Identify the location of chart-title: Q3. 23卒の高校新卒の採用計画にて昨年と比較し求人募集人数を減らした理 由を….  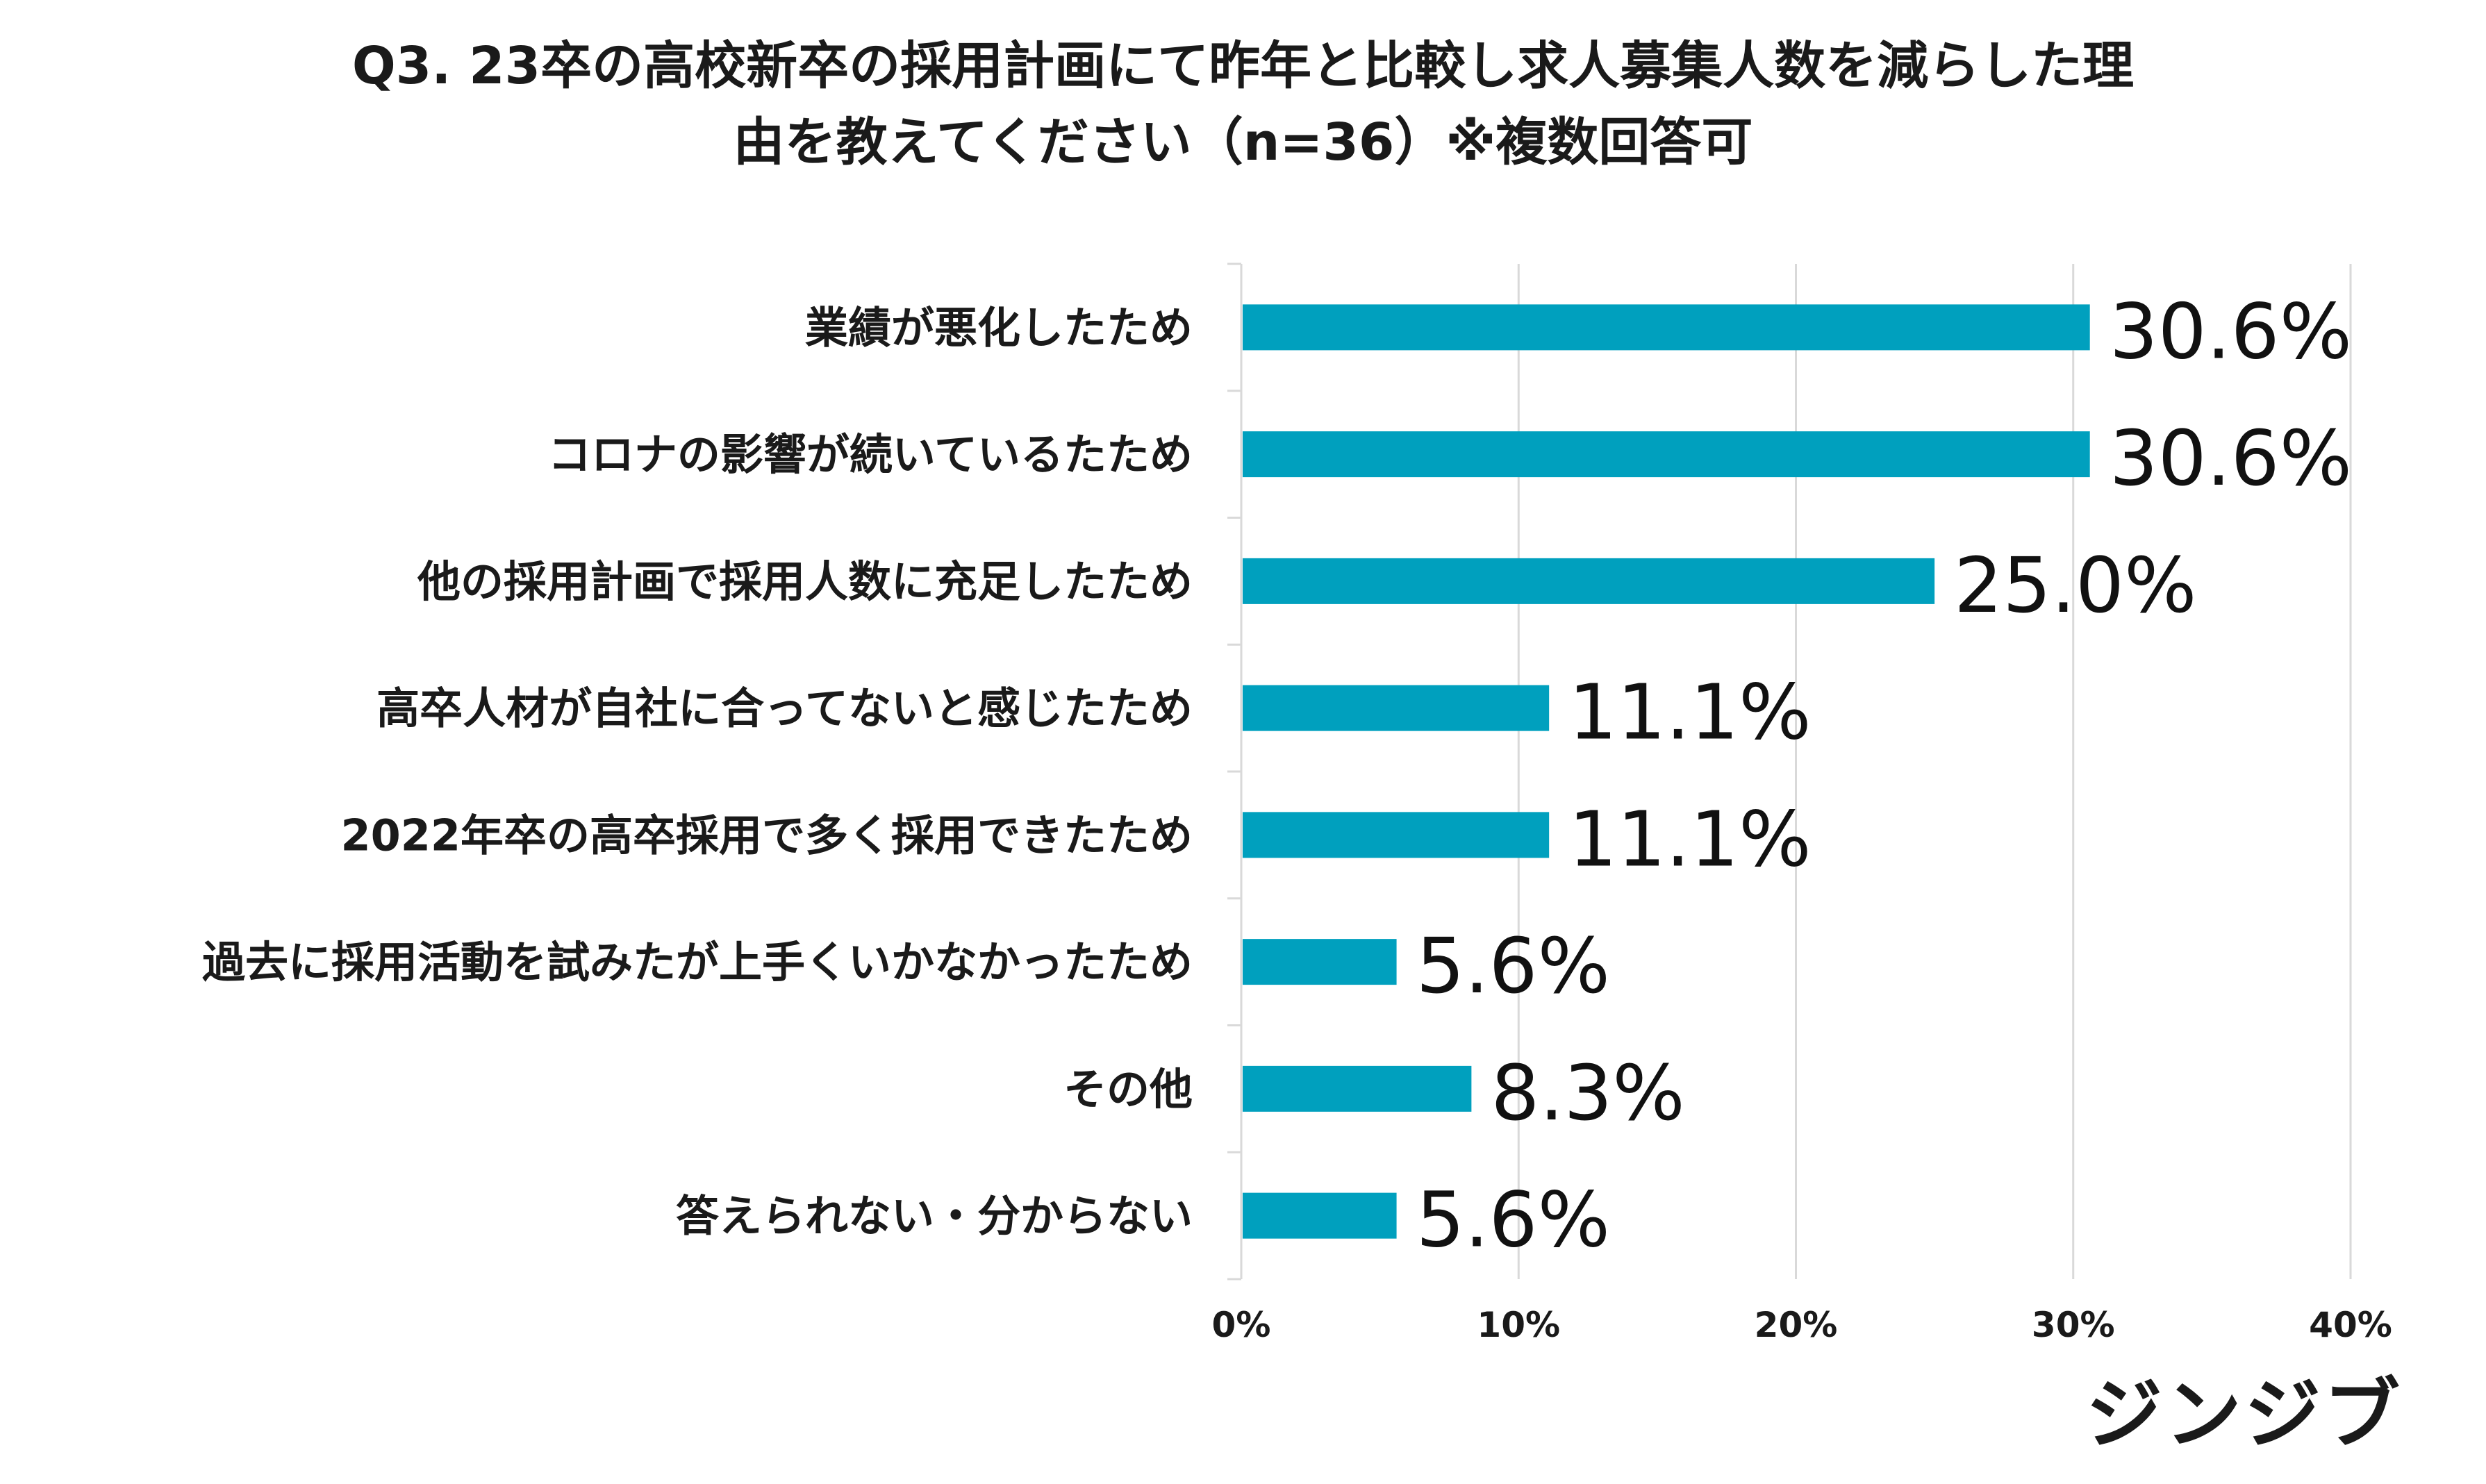
(1243, 104).